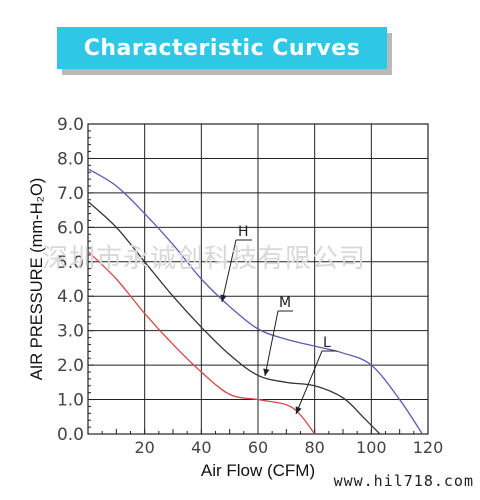 Image resolution: width=480 pixels, height=500 pixels. I want to click on y-tick-label: 6.0, so click(70, 228).